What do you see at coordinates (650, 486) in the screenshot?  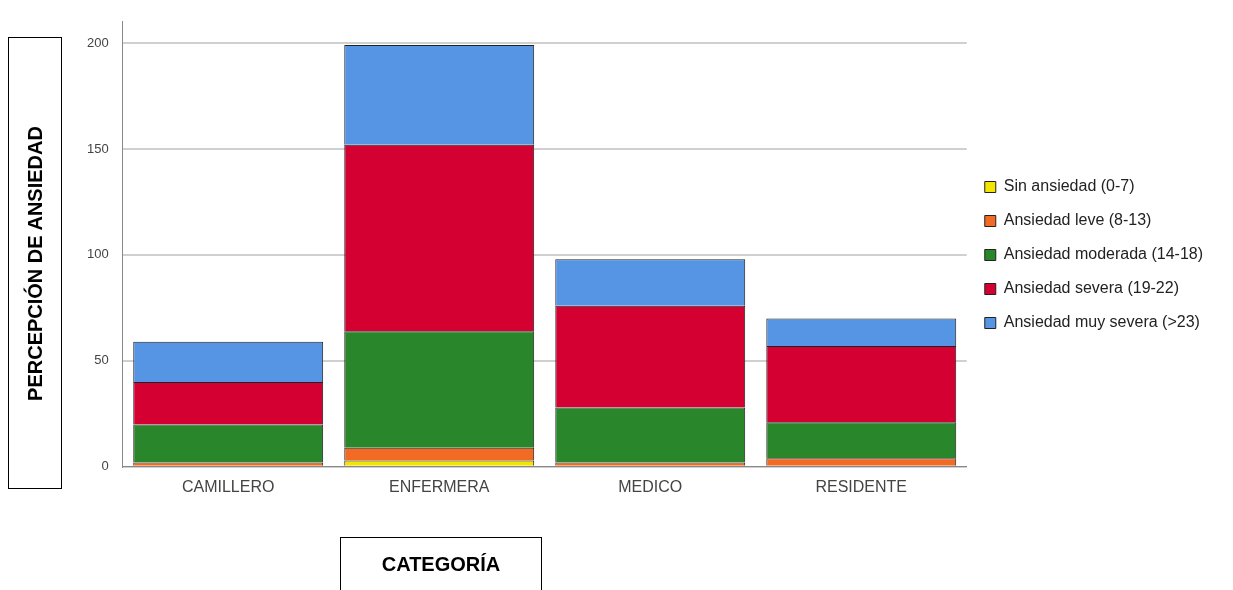 I see `x-tick-label: MEDICO` at bounding box center [650, 486].